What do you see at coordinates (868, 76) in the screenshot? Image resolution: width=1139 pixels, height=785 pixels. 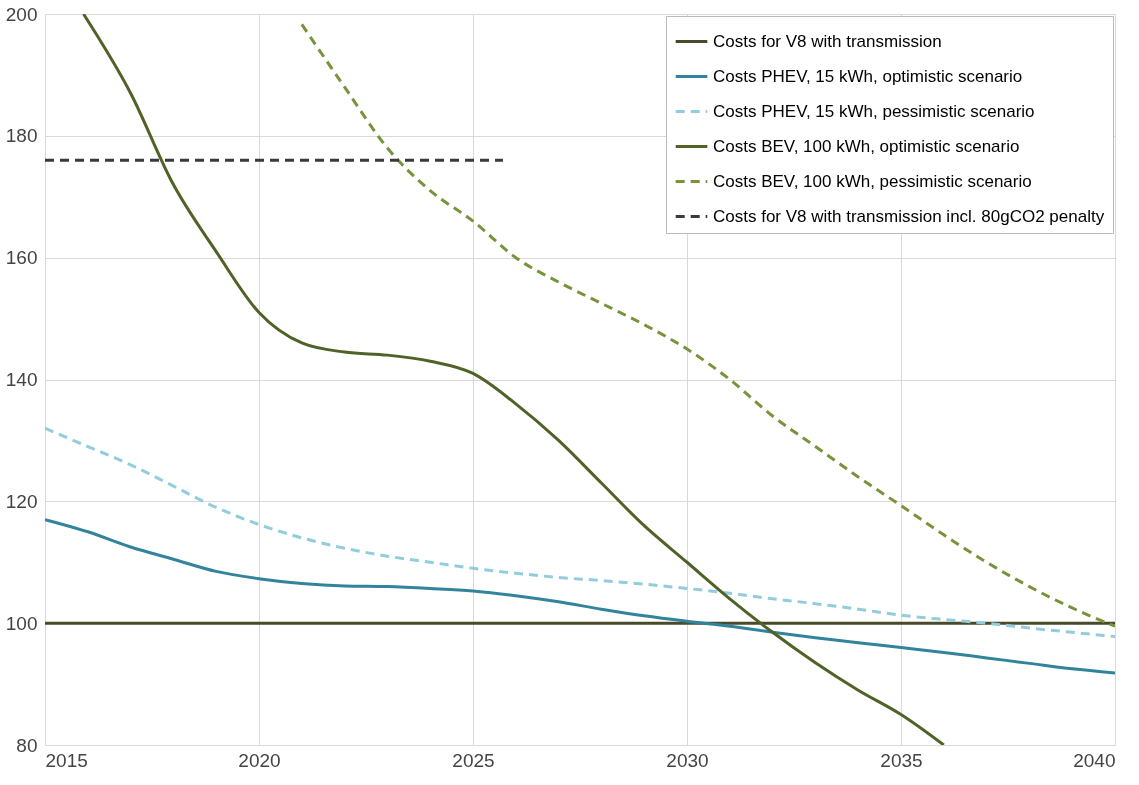 I see `legend-label: Costs PHEV, 15 kWh, optimistic scenario` at bounding box center [868, 76].